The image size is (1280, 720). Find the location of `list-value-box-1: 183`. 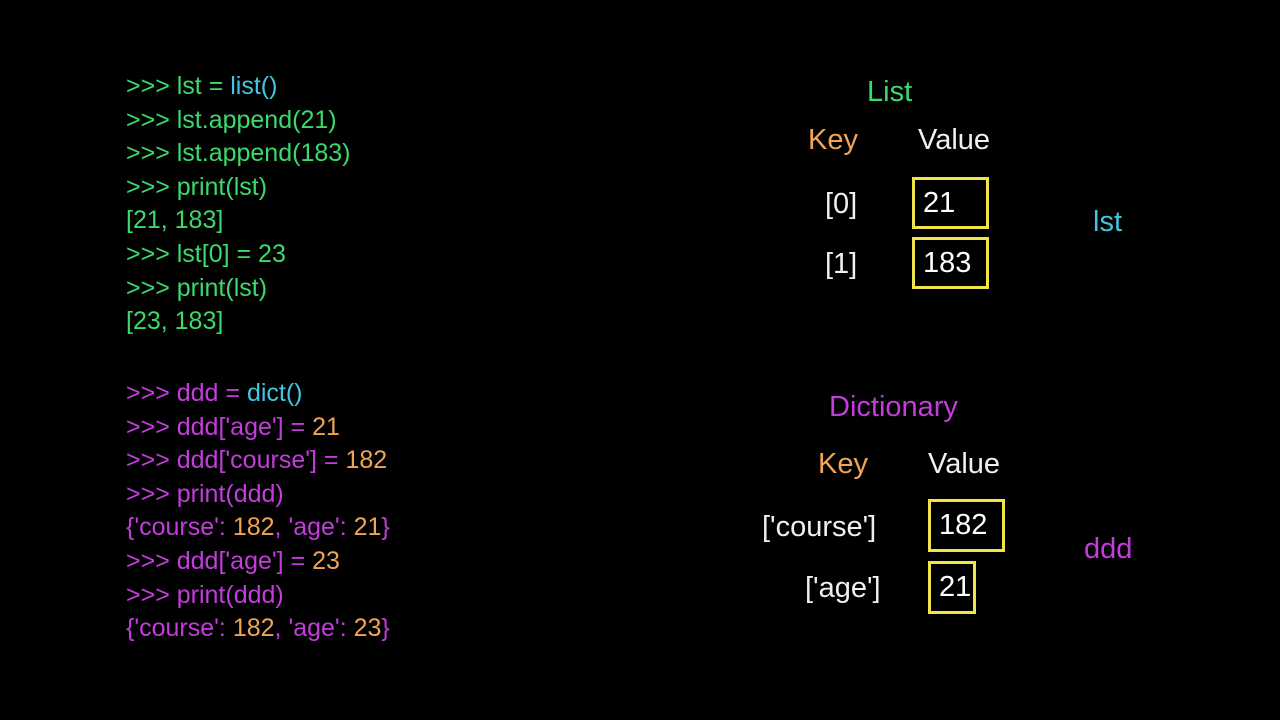

list-value-box-1: 183 is located at coordinates (950, 263).